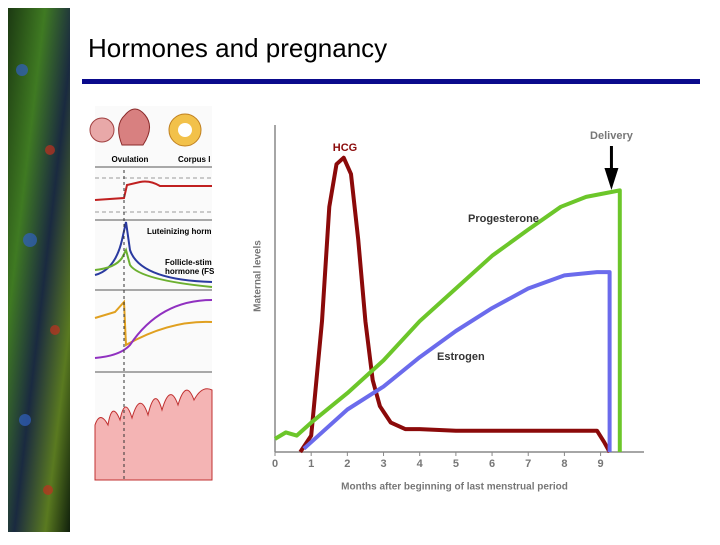  Describe the element at coordinates (347, 464) in the screenshot. I see `x-tick-label: 2` at that location.